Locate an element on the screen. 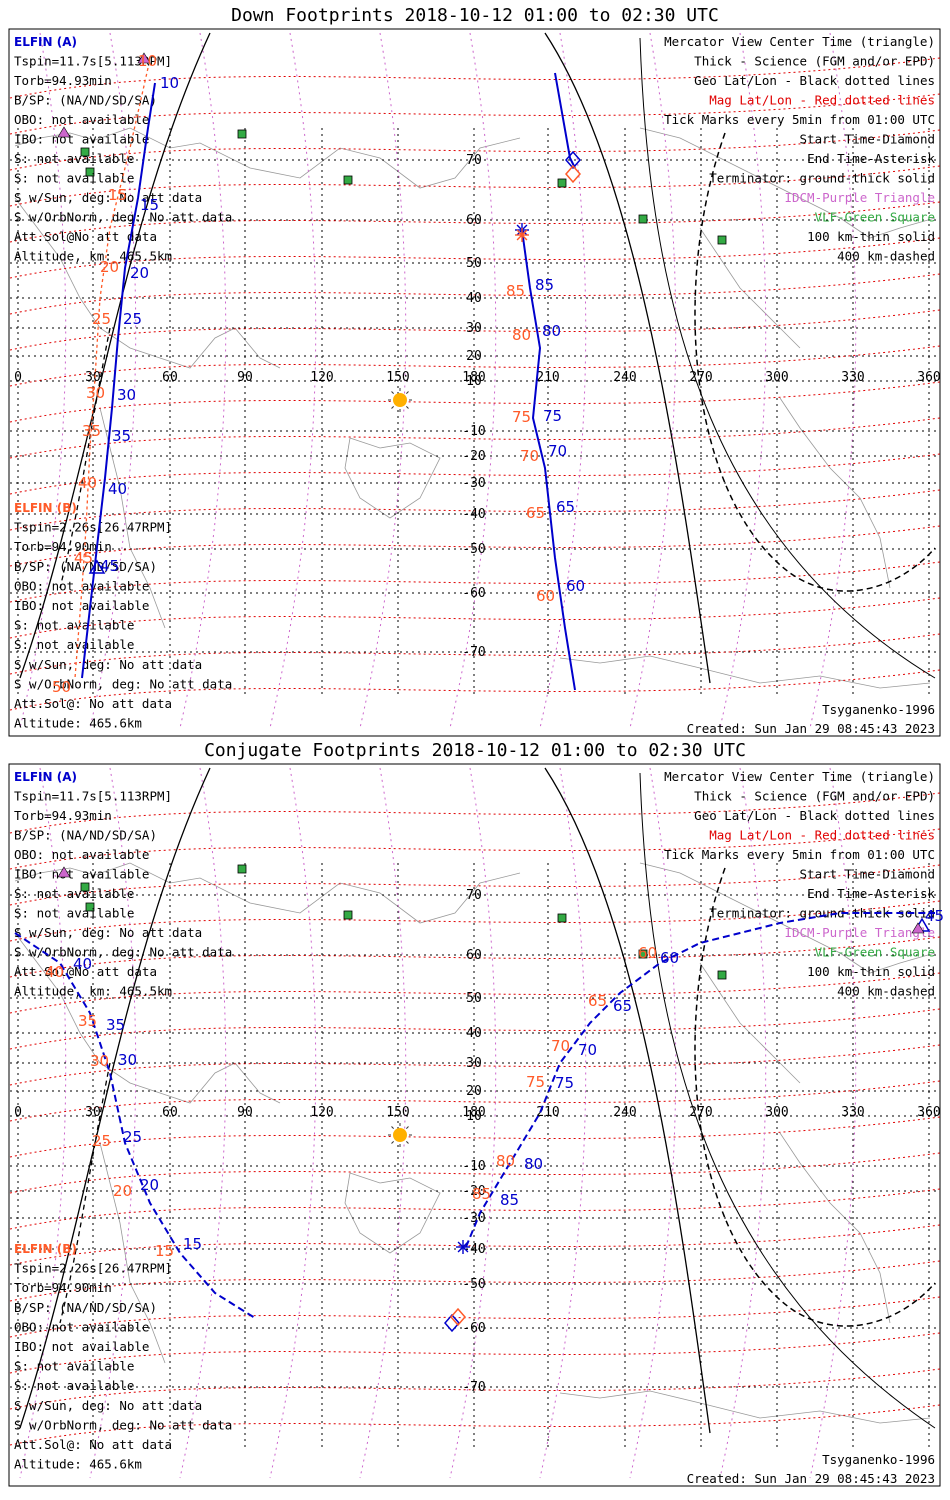 This screenshot has height=1500, width=950. elfin-b-tick-label: 60 is located at coordinates (647, 953).